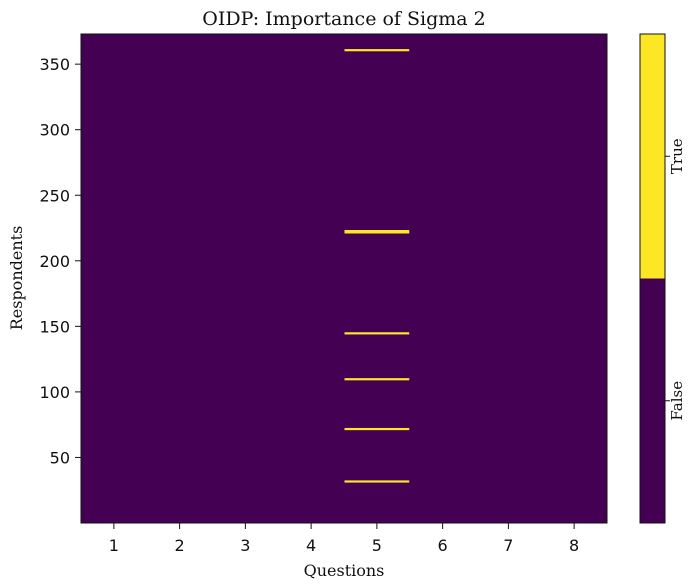 The image size is (692, 584). Describe the element at coordinates (180, 545) in the screenshot. I see `x-tick-label: 2` at that location.